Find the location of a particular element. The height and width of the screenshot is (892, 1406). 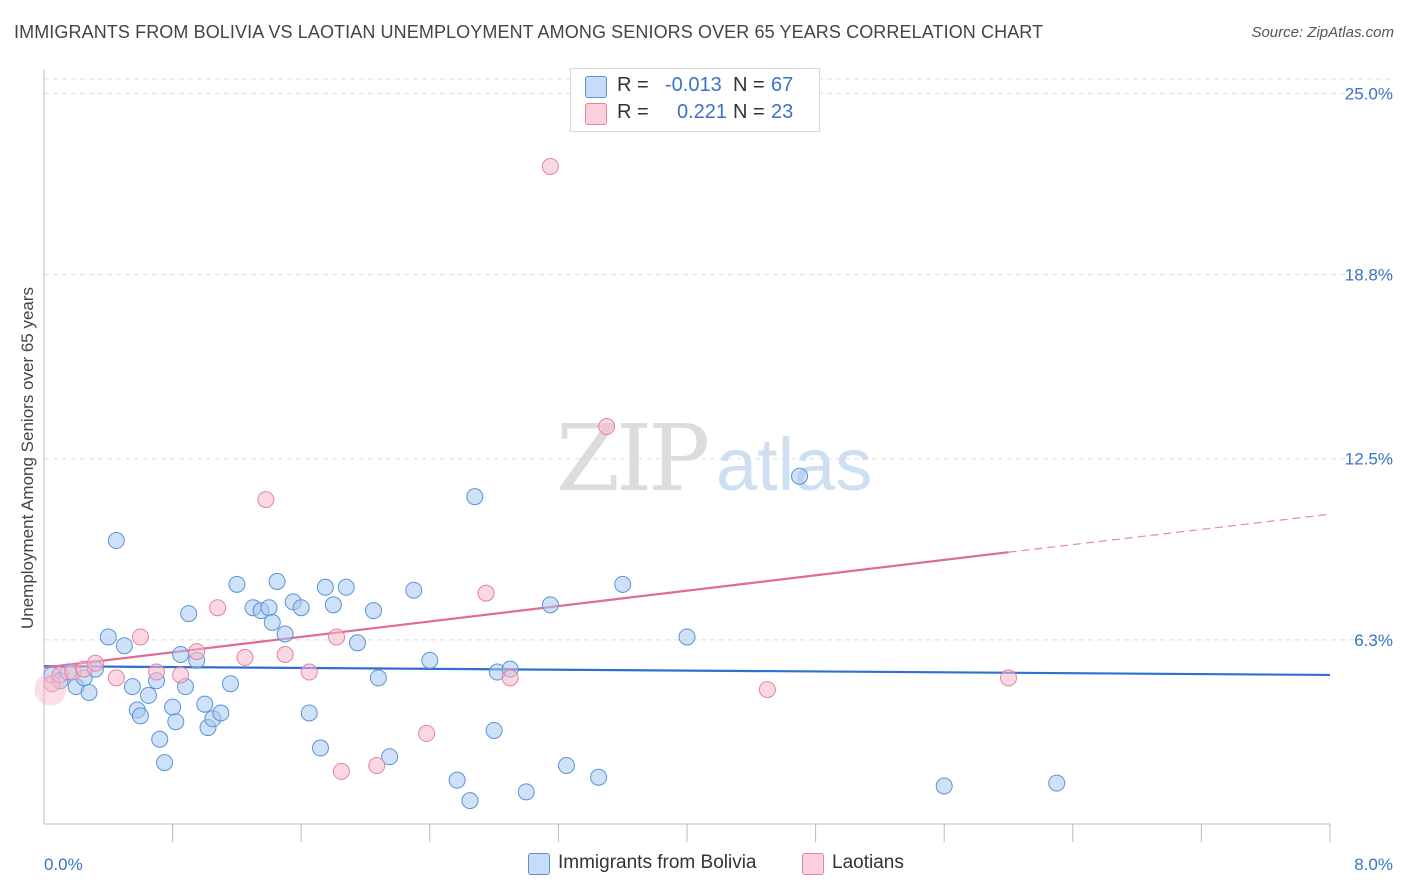

y-tick-label: 12.5% is located at coordinates (1369, 459).